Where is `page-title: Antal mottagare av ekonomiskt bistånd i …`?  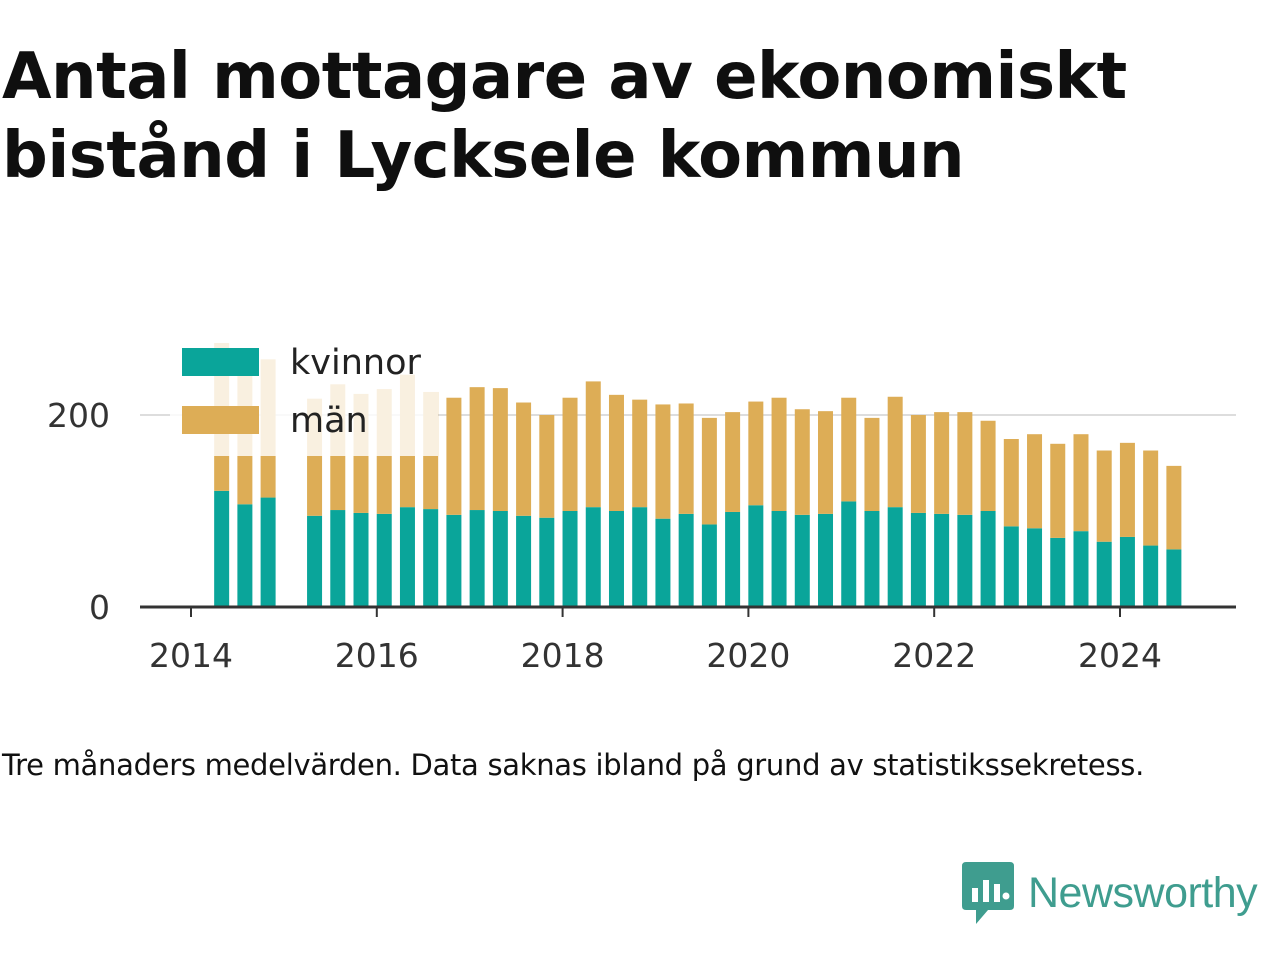
page-title: Antal mottagare av ekonomiskt bistånd i … is located at coordinates (564, 116).